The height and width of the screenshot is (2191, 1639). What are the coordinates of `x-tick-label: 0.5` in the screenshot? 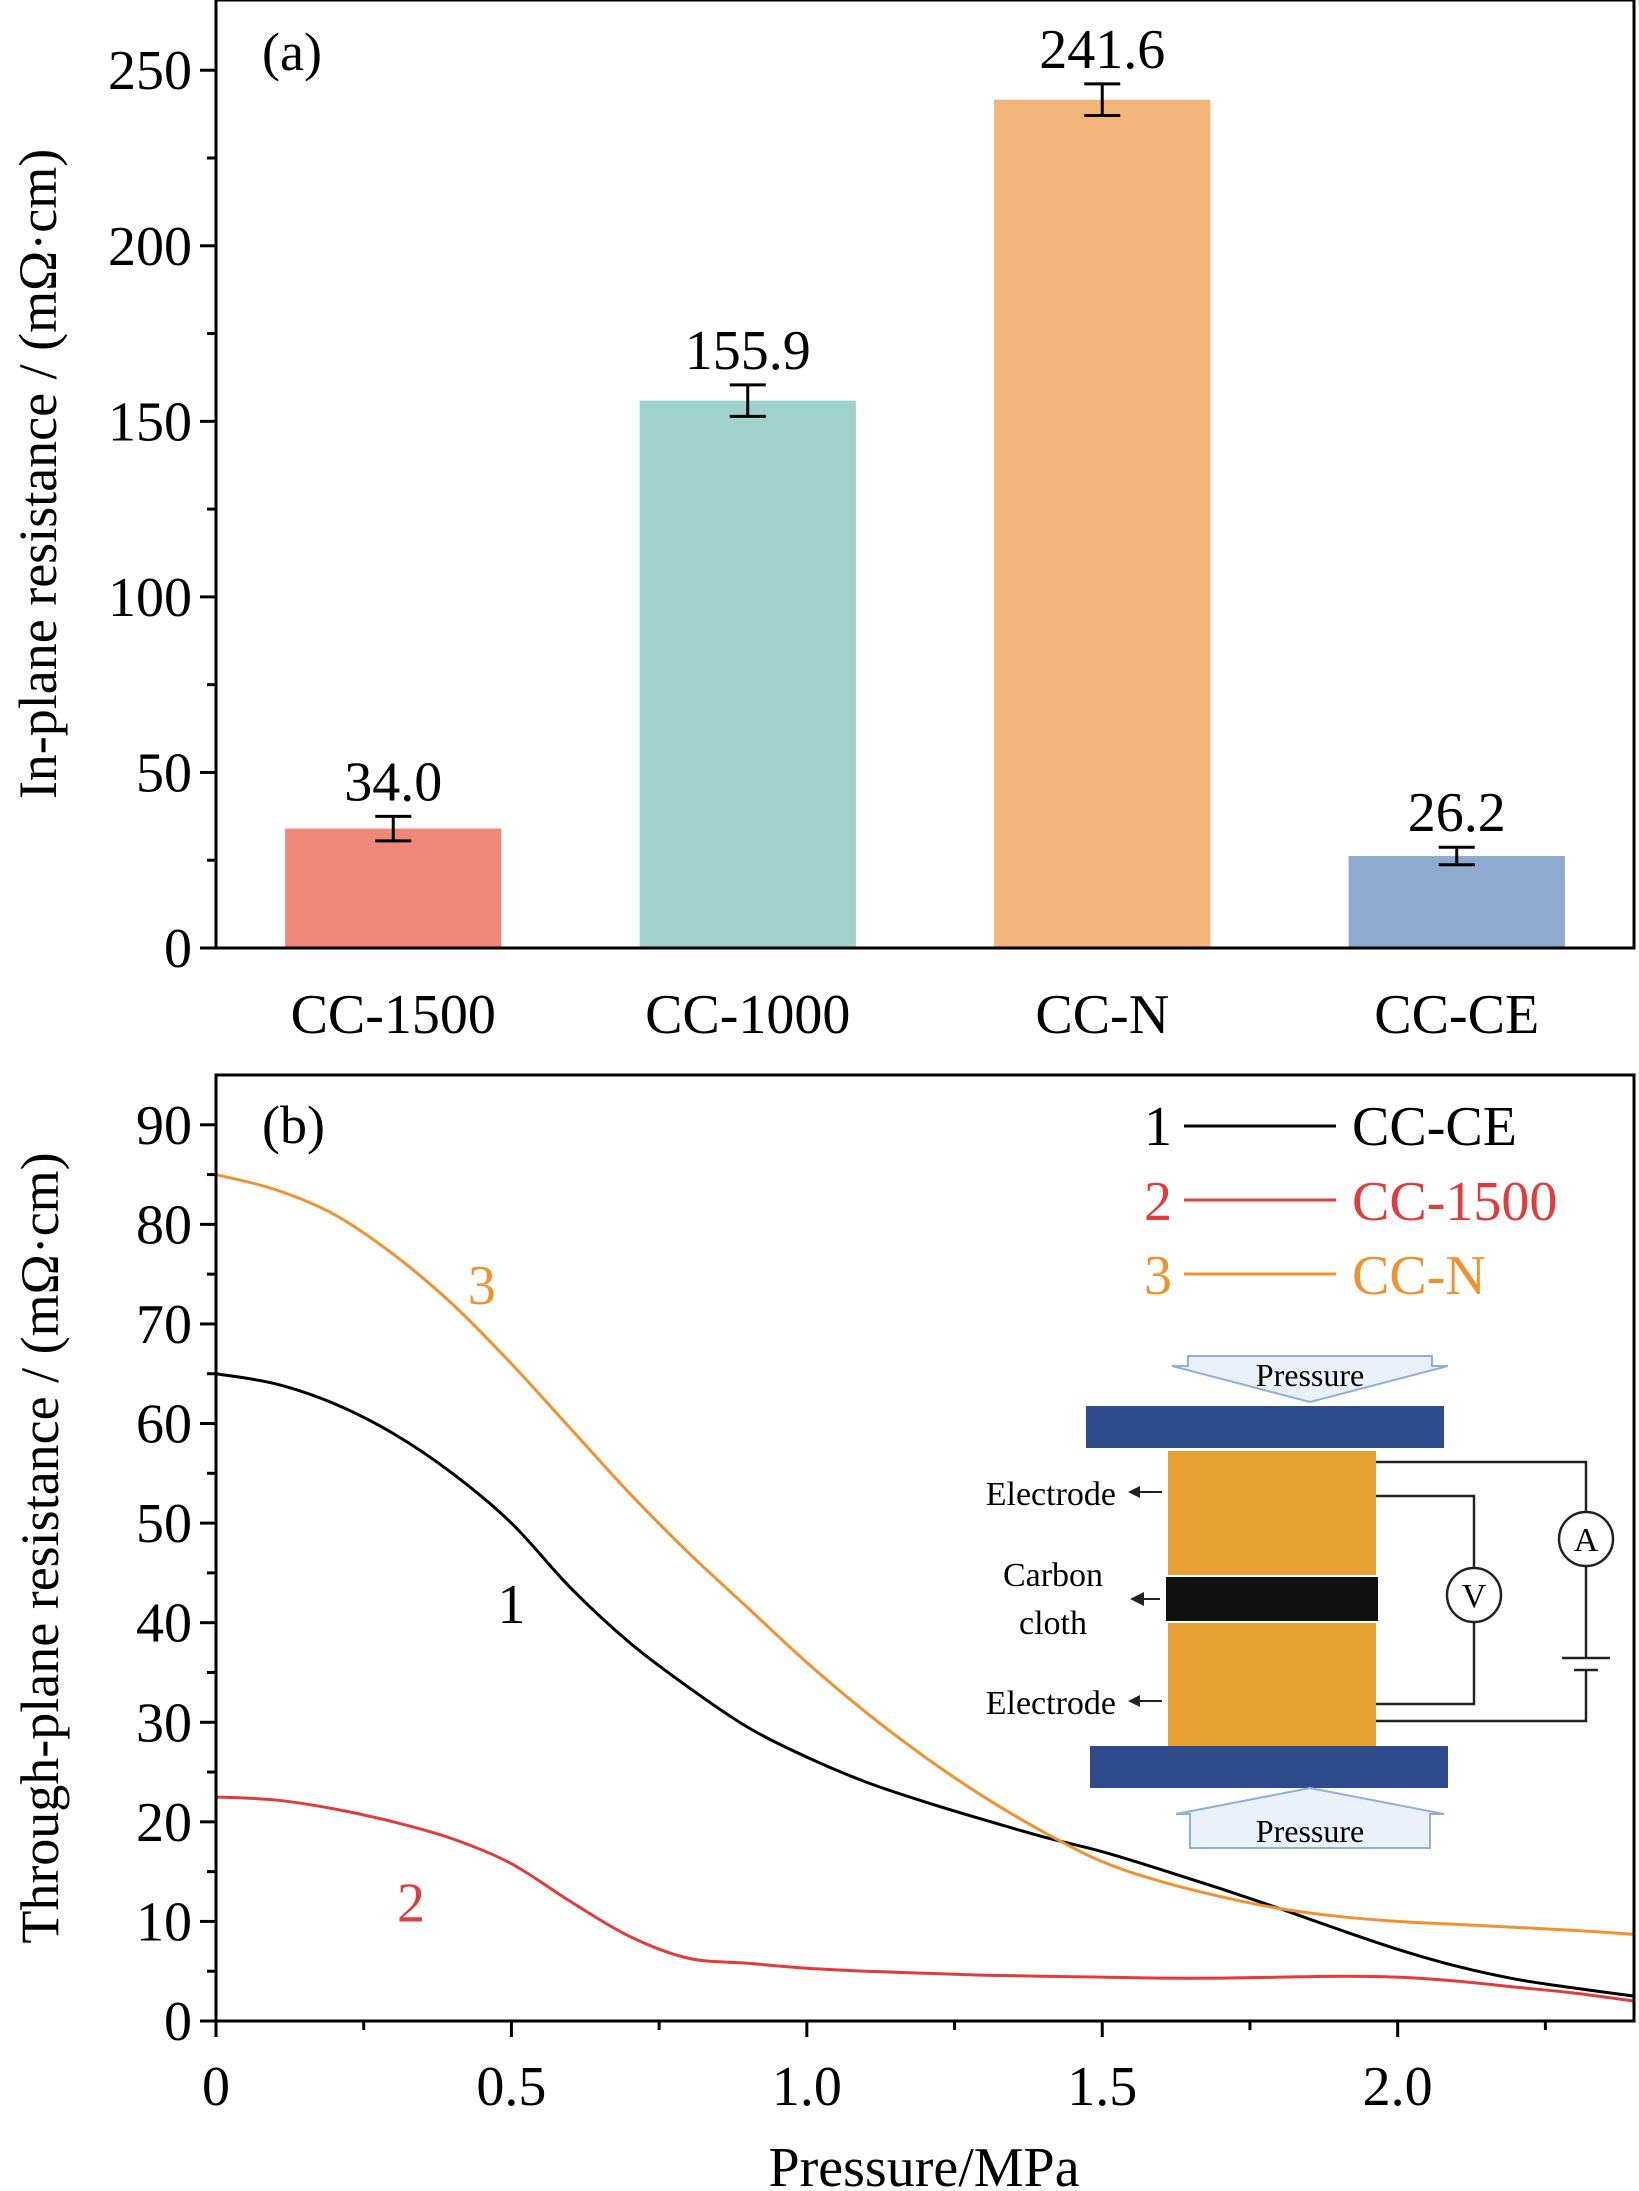 It's located at (511, 2087).